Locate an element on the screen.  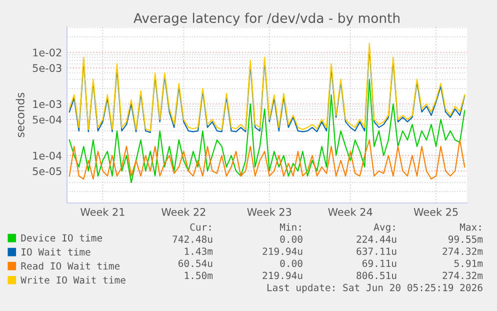
text: Avg: is located at coordinates (384, 228).